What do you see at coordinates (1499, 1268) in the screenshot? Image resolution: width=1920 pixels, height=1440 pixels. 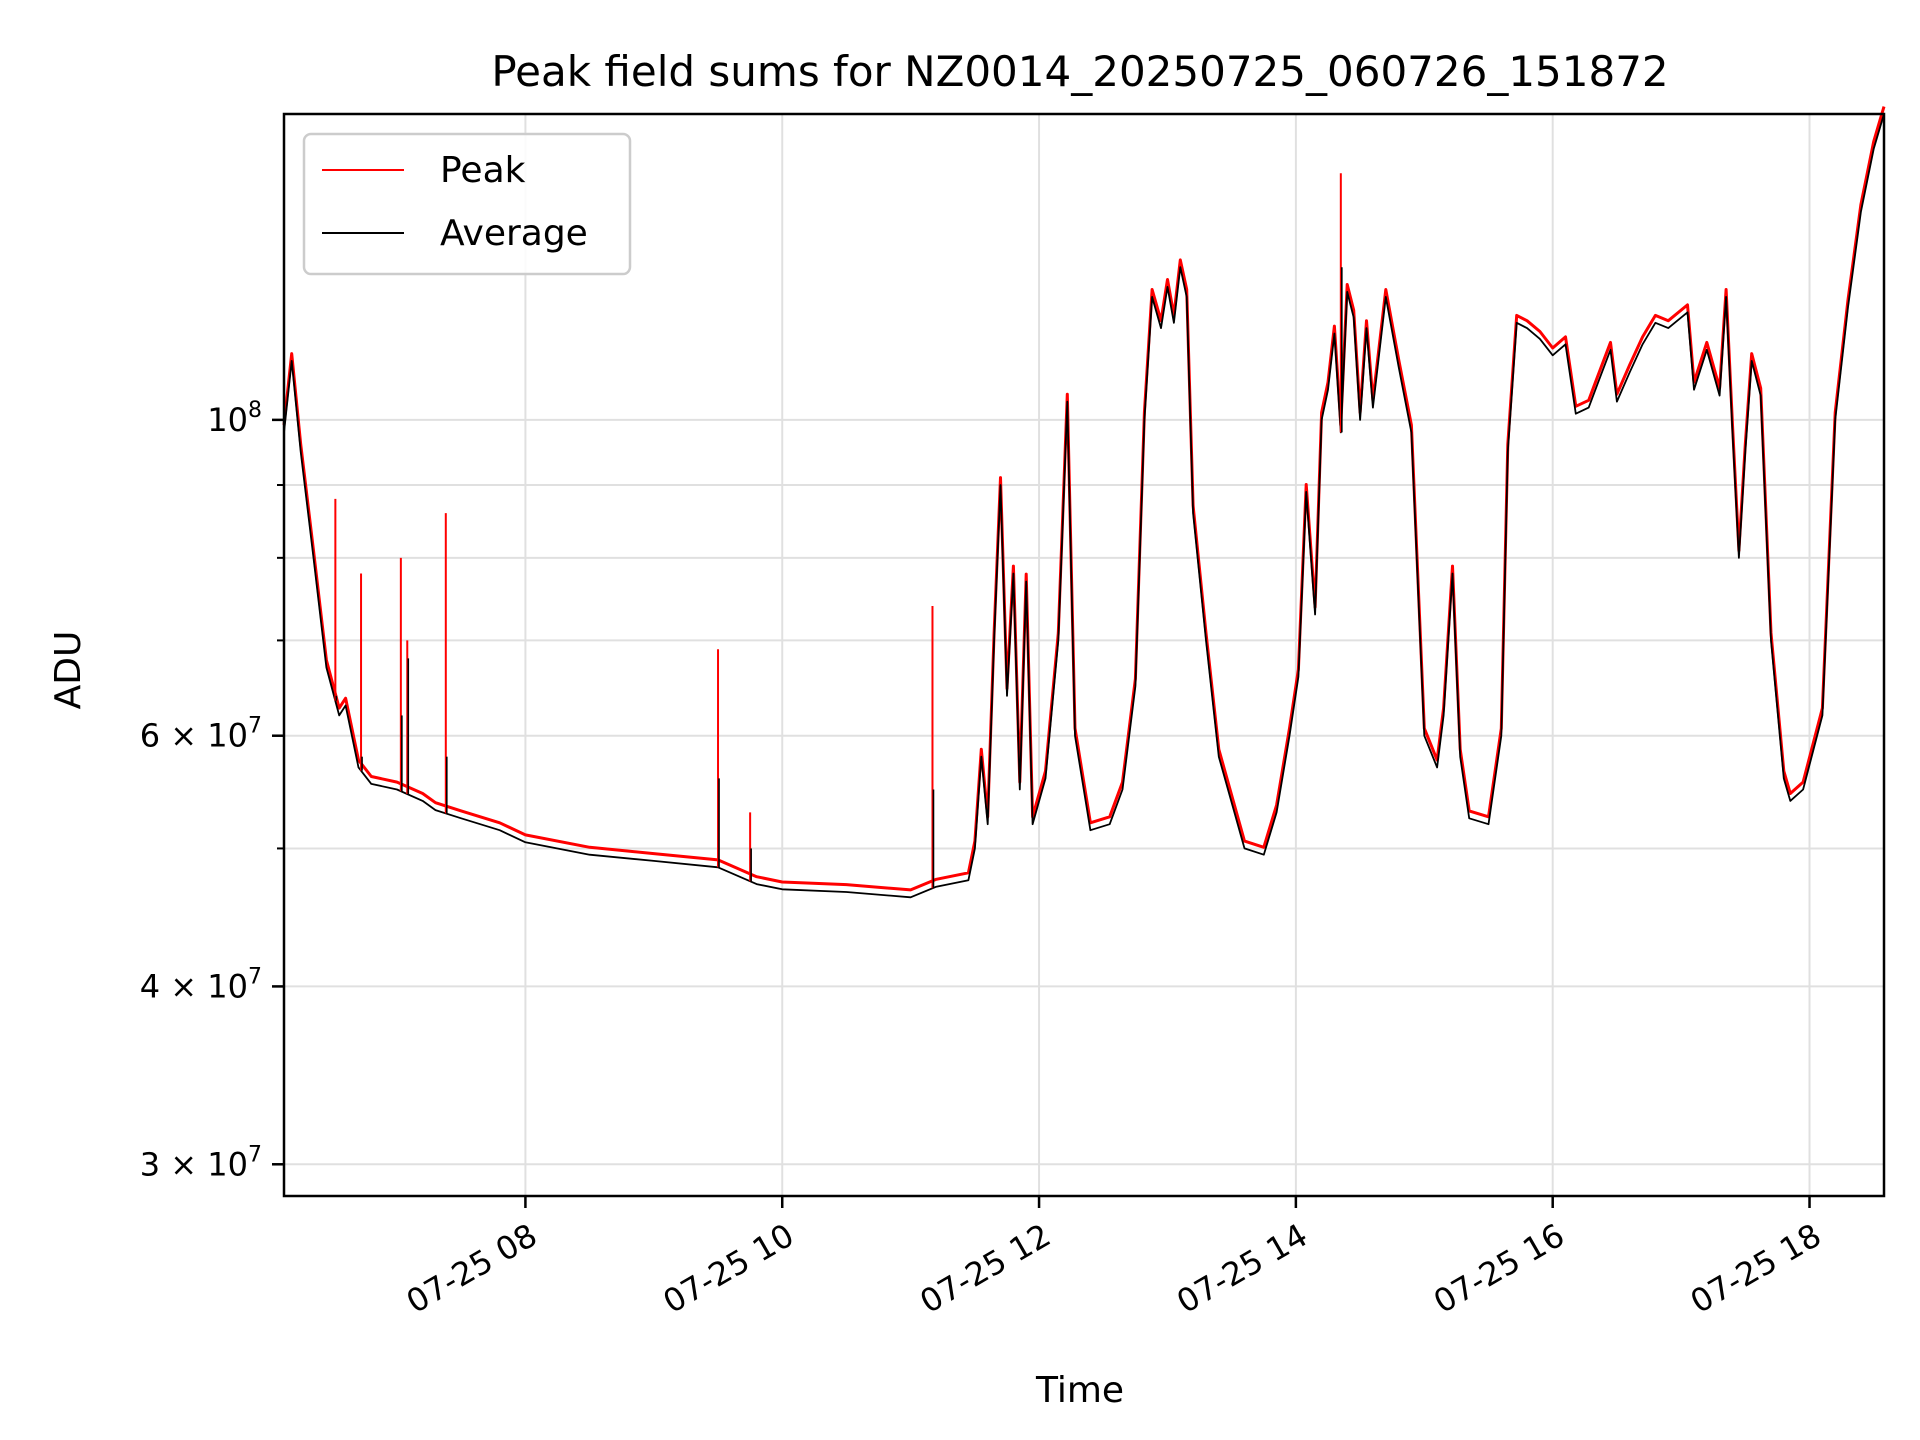 I see `x-tick-label: 07-25 16` at bounding box center [1499, 1268].